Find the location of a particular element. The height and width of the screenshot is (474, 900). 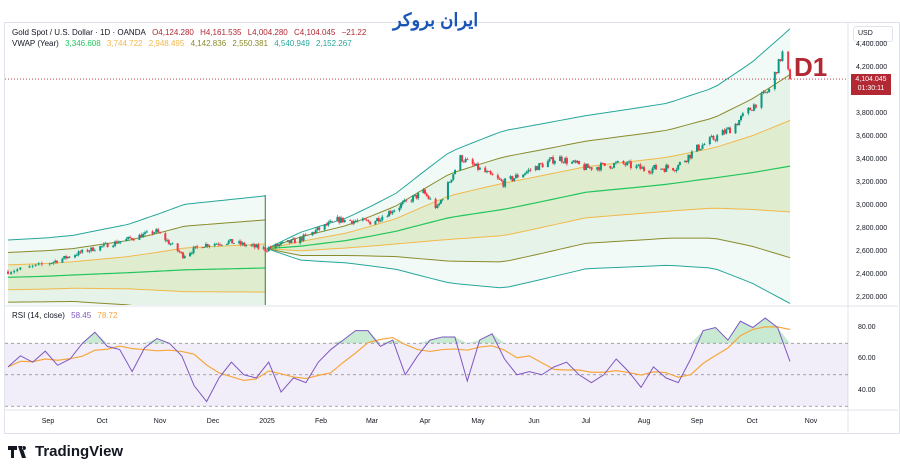

currency-button: USD is located at coordinates (873, 34).